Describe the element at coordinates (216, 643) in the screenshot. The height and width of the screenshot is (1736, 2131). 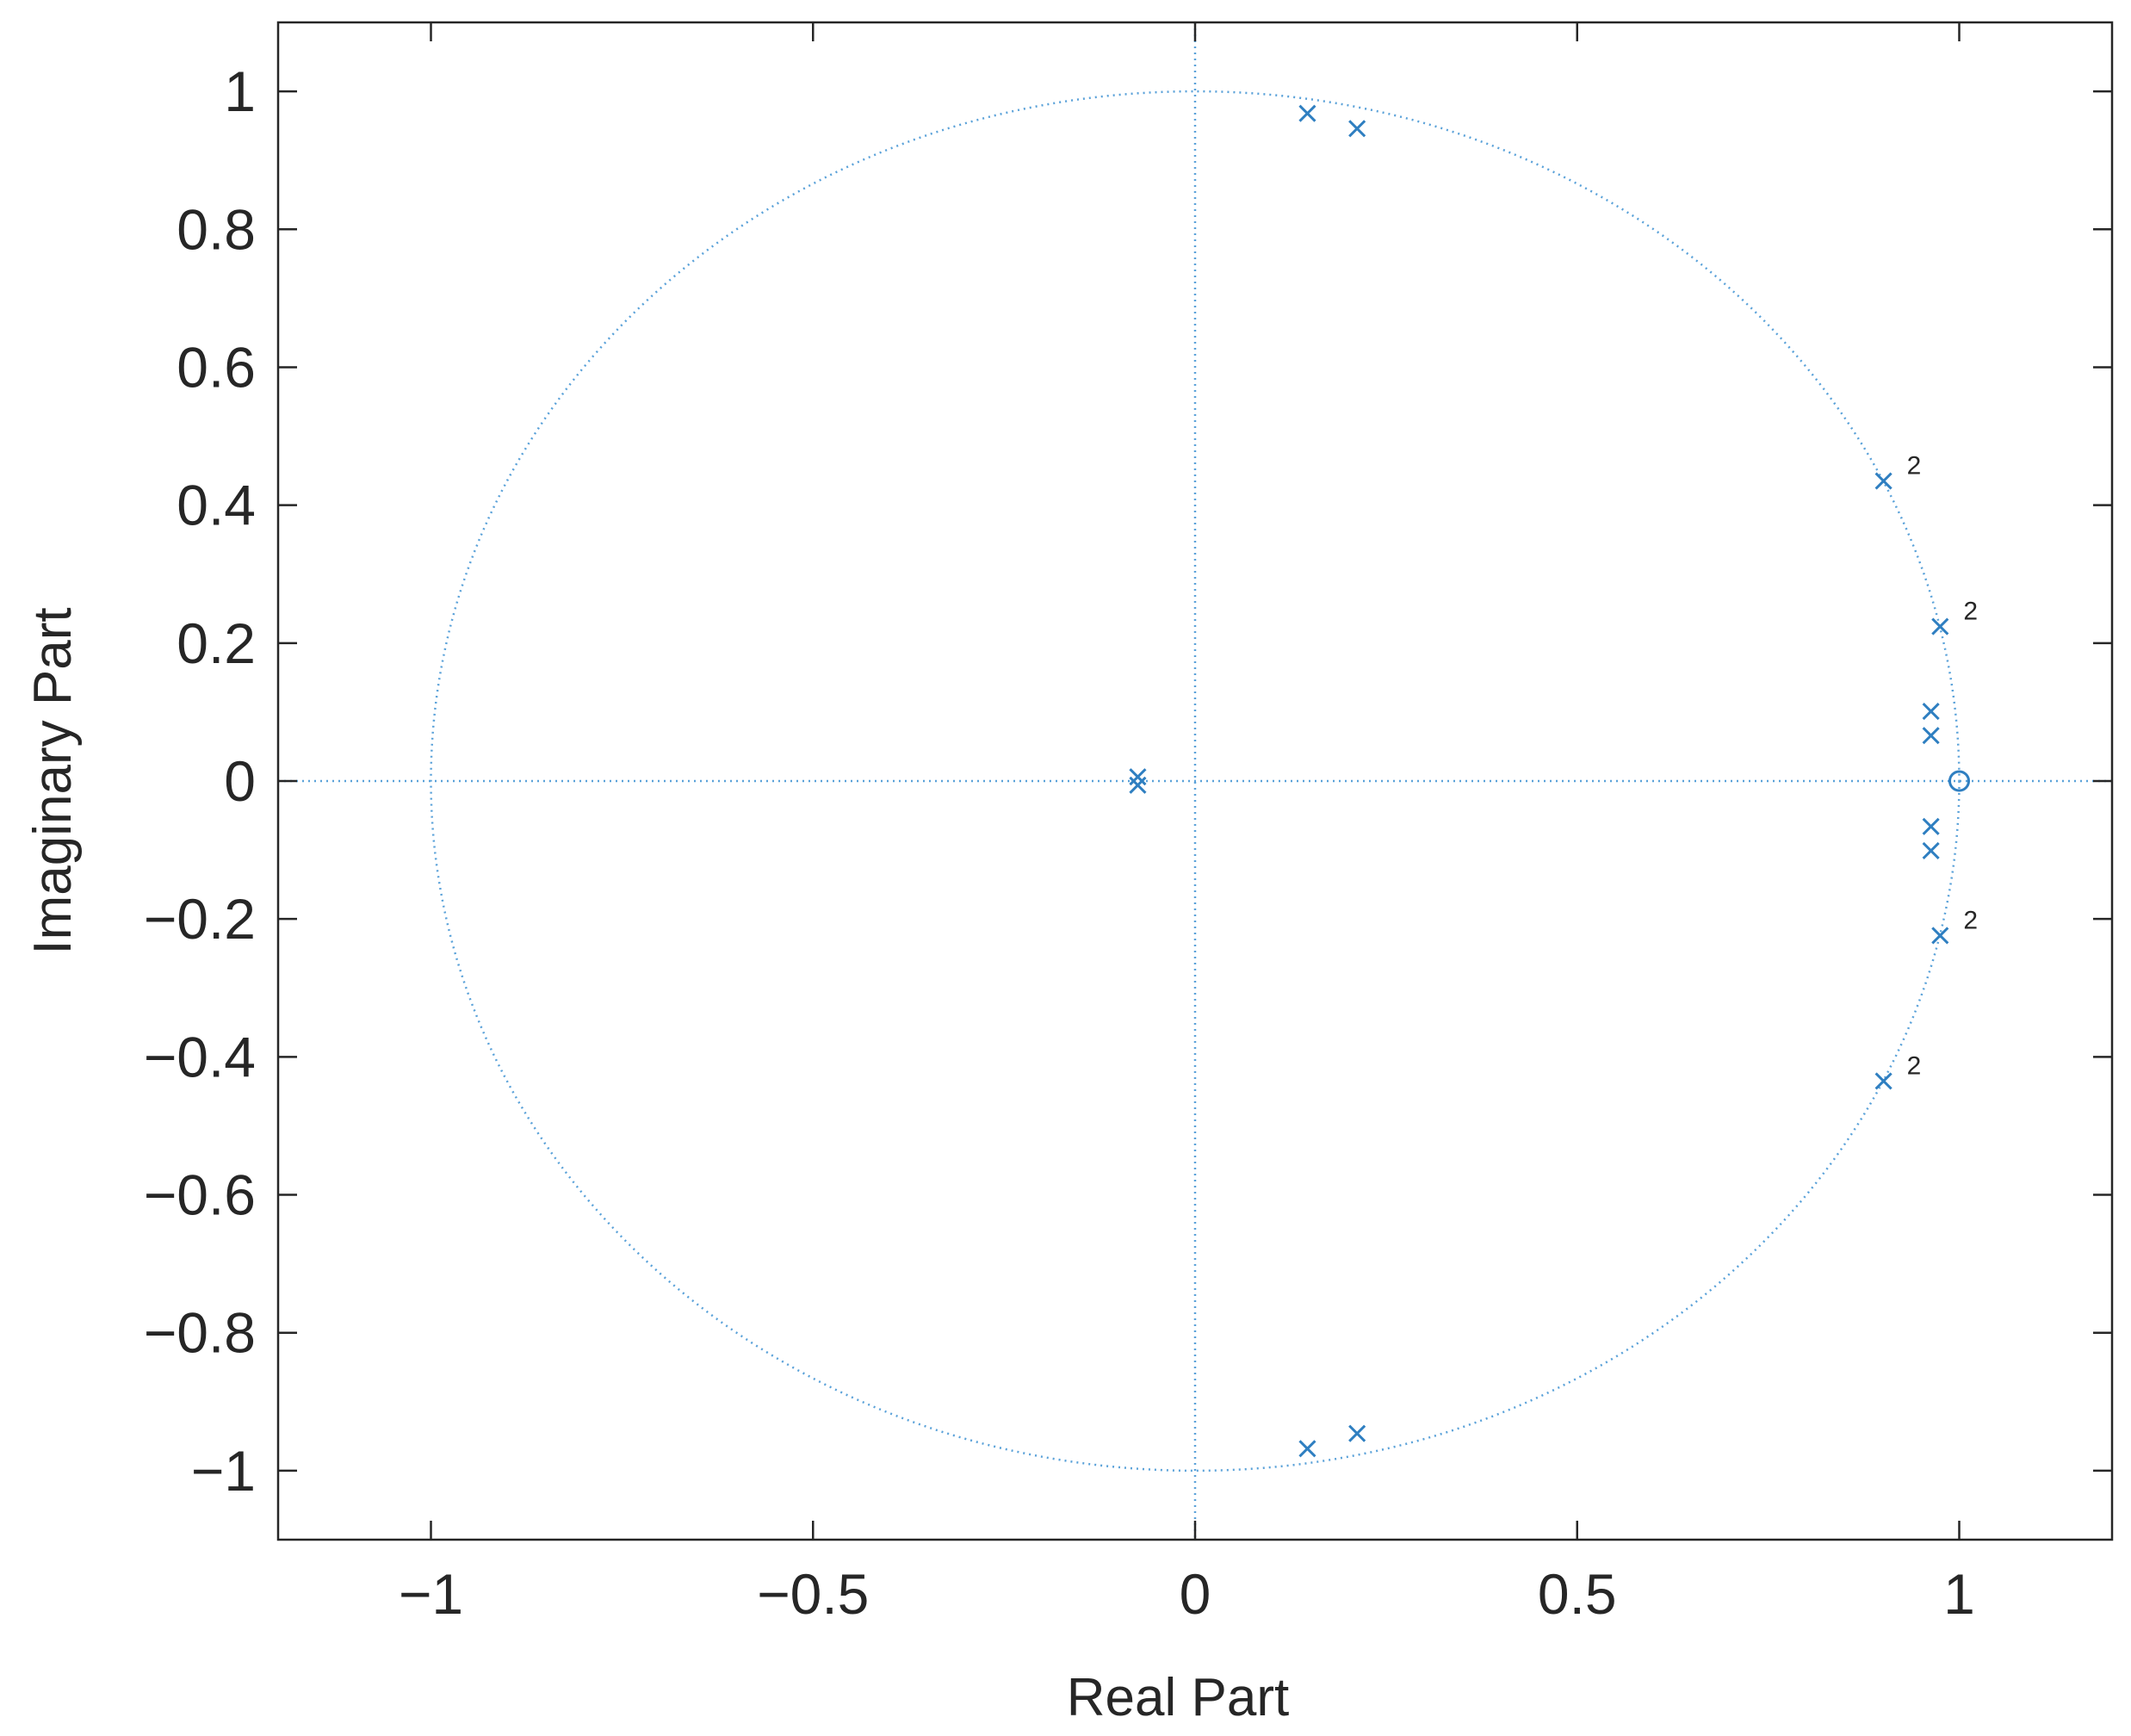
I see `y-tick-label: 0.2` at that location.